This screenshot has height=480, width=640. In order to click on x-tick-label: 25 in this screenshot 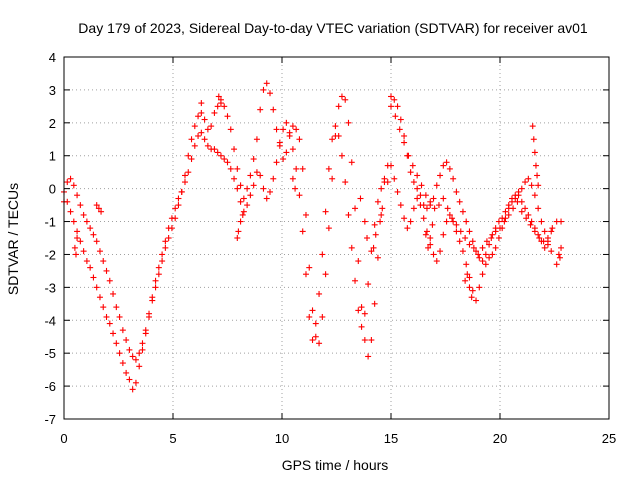, I will do `click(609, 438)`.